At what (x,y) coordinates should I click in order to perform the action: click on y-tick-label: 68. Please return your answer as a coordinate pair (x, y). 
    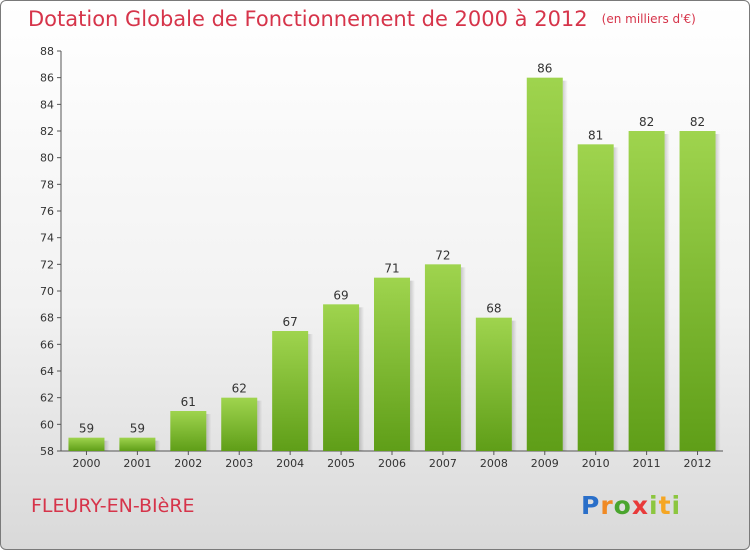
    Looking at the image, I should click on (47, 318).